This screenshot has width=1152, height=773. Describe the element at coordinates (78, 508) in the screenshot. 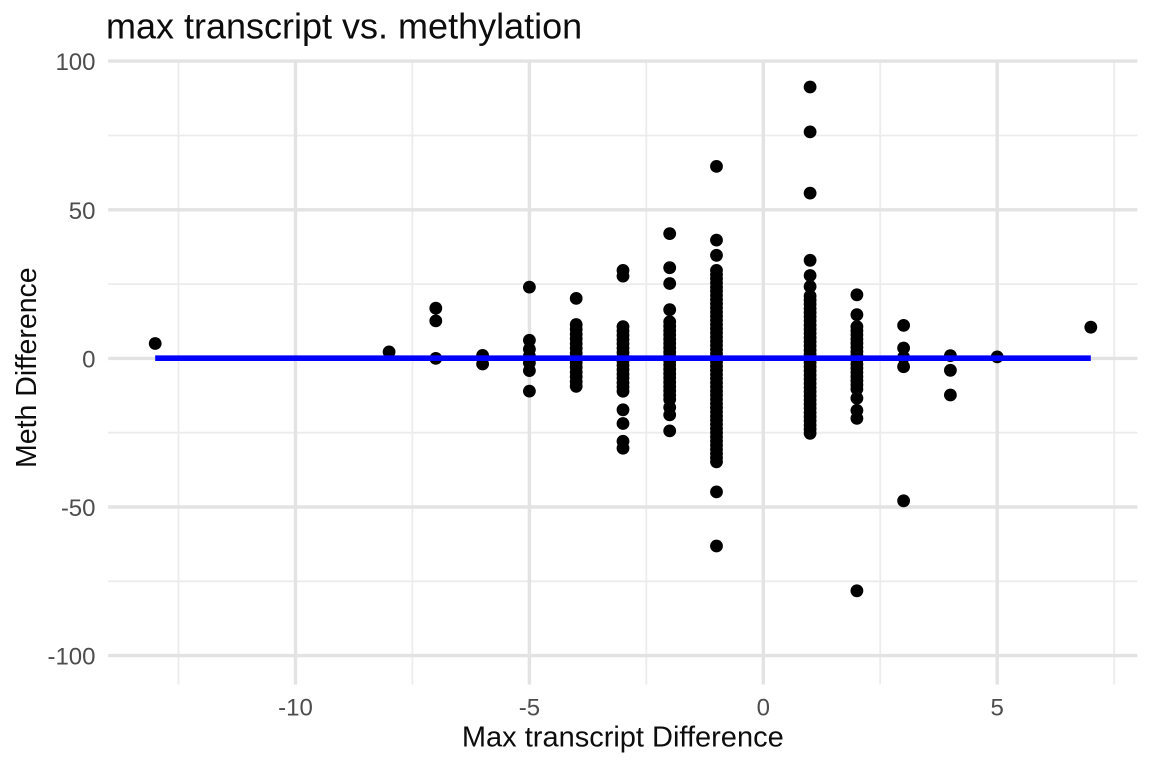

I see `svg-text: -50` at that location.